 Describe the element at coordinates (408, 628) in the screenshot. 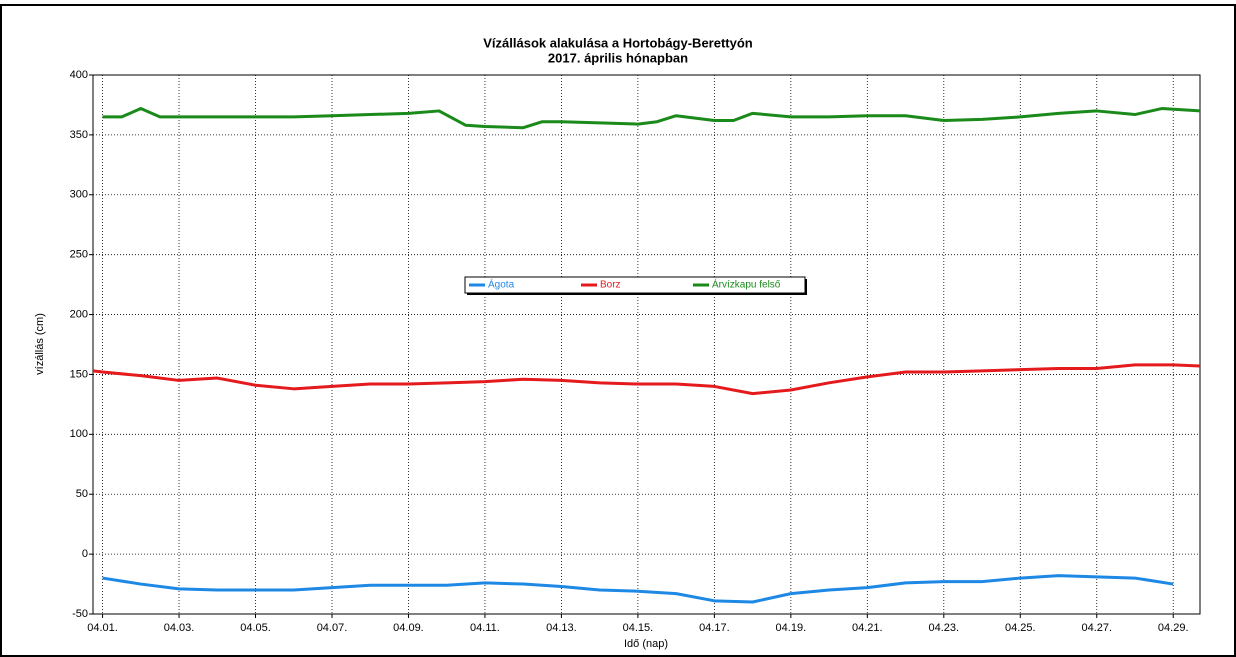

I see `x-tick-label: 04.09.` at that location.